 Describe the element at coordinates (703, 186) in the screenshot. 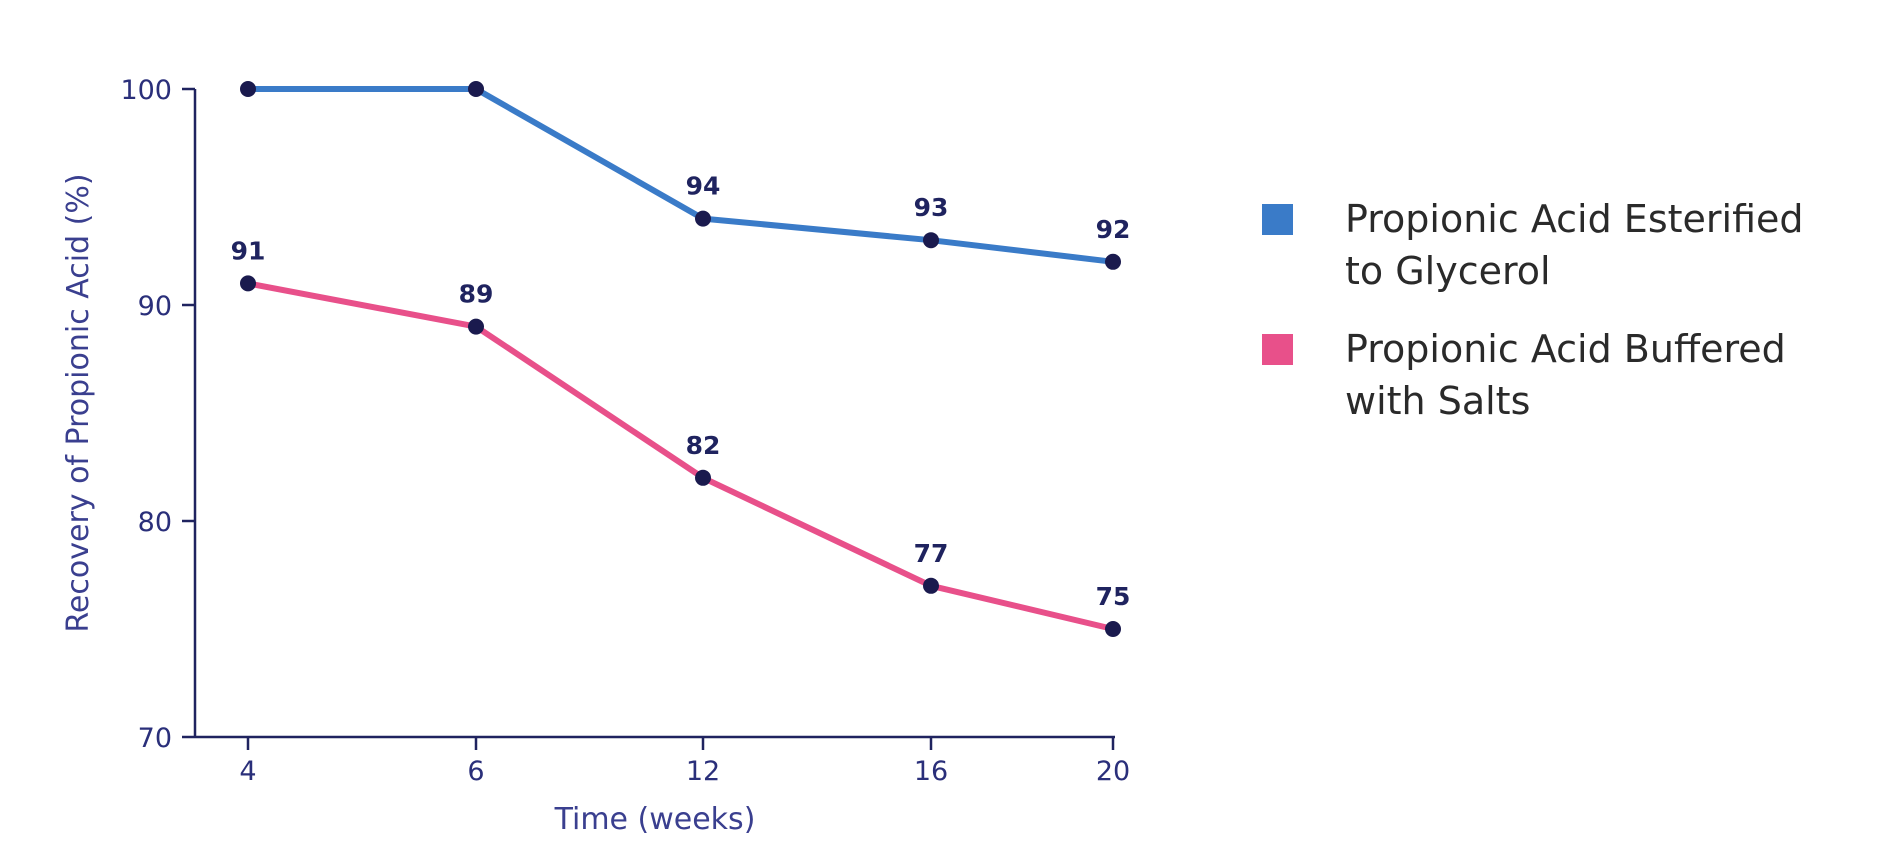

I see `data-label: 94` at that location.